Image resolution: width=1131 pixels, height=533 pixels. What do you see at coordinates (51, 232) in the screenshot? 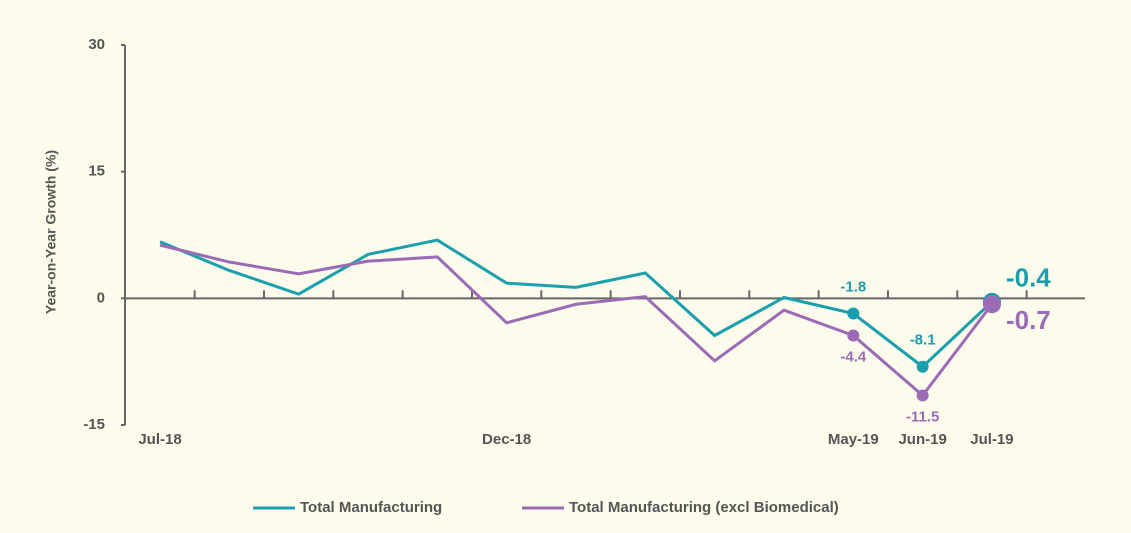
I see `y-axis-label: Year-on-Year Growth (%)` at bounding box center [51, 232].